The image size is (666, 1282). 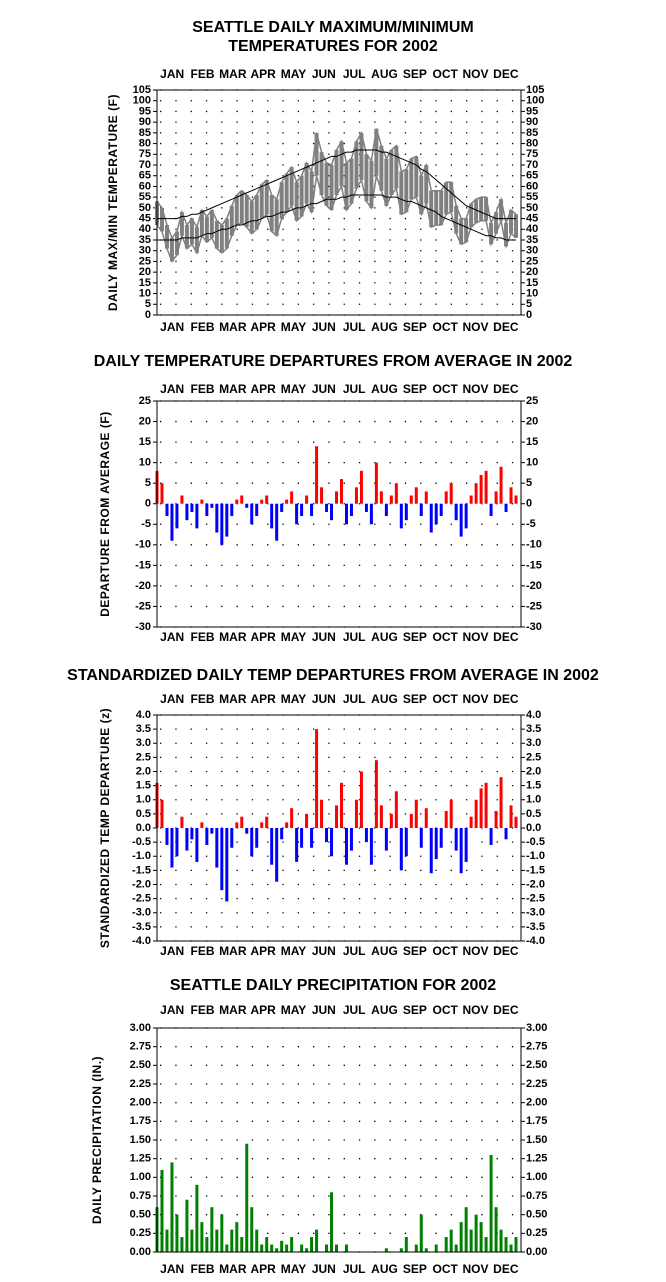 I want to click on y-tick-label-right: 90, so click(x=532, y=122).